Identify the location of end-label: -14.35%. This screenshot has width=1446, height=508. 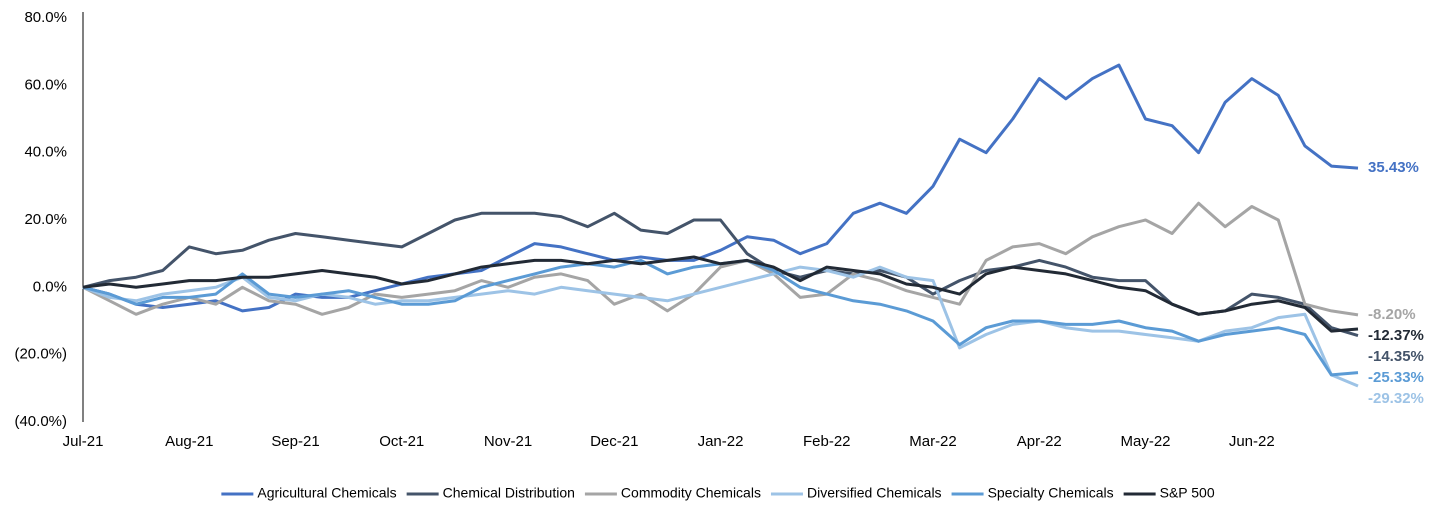
(1396, 356).